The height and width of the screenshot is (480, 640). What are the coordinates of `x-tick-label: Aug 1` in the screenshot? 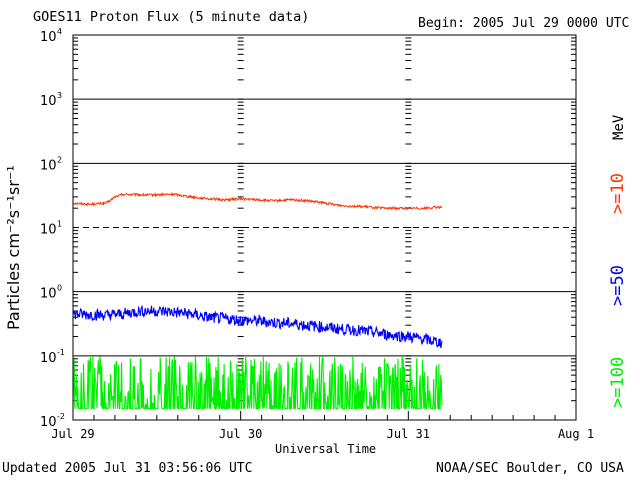 It's located at (576, 434).